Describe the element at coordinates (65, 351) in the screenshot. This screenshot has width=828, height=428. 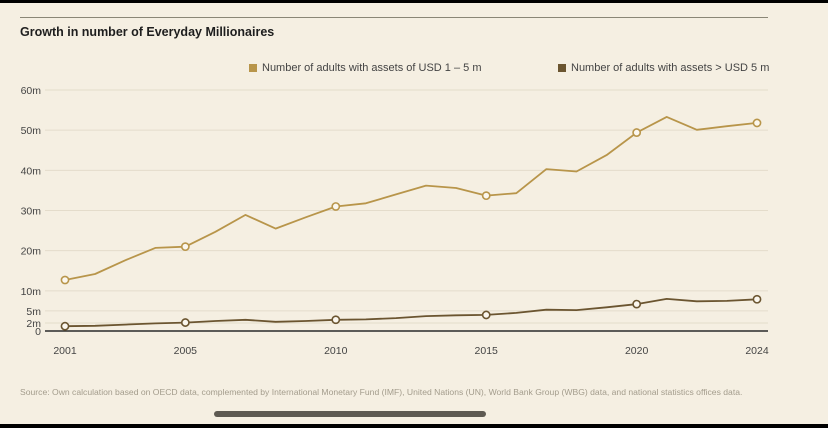
I see `x-tick-label: 2001` at that location.